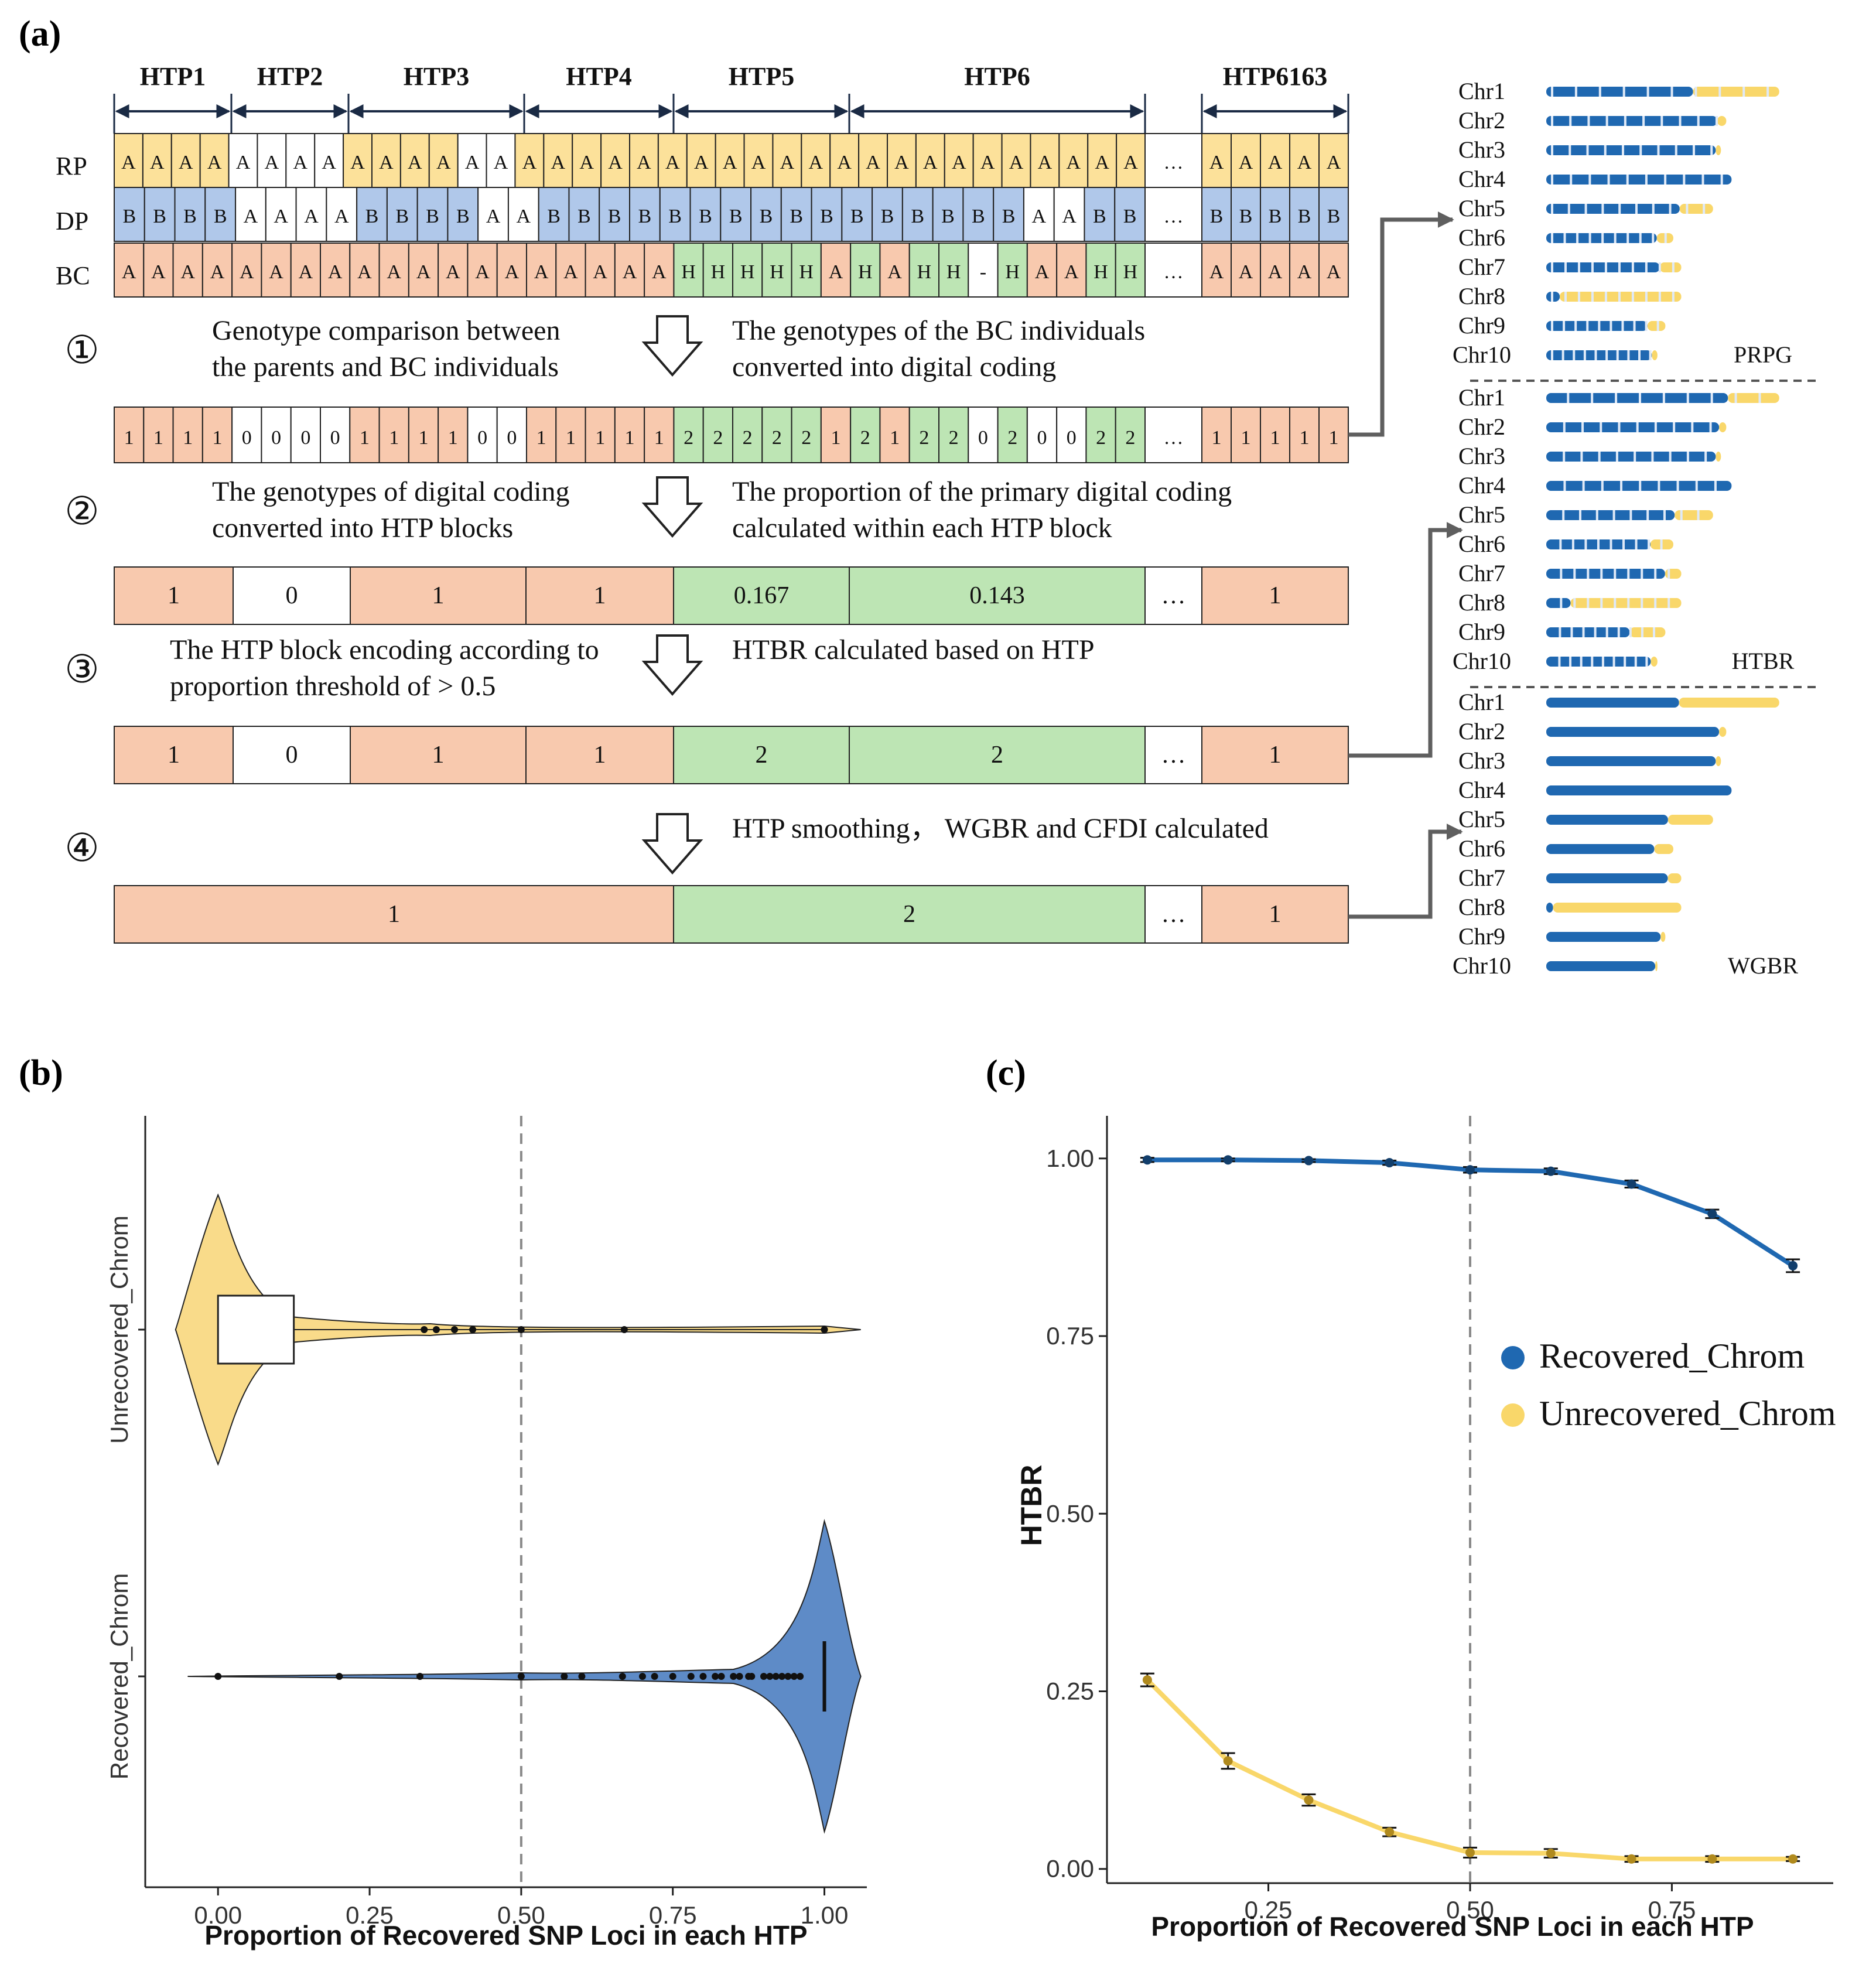 The height and width of the screenshot is (1971, 1876). What do you see at coordinates (292, 755) in the screenshot?
I see `htp-block-text: 0` at bounding box center [292, 755].